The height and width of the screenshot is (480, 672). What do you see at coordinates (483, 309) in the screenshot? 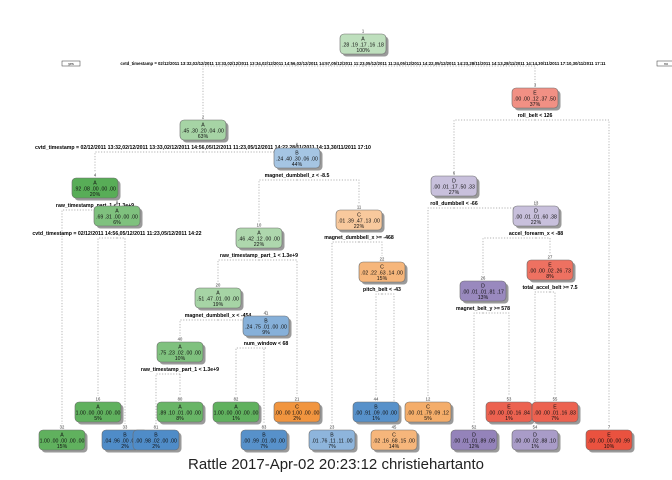
I see `node-split-label: magnet_belt_y >= 578` at bounding box center [483, 309].